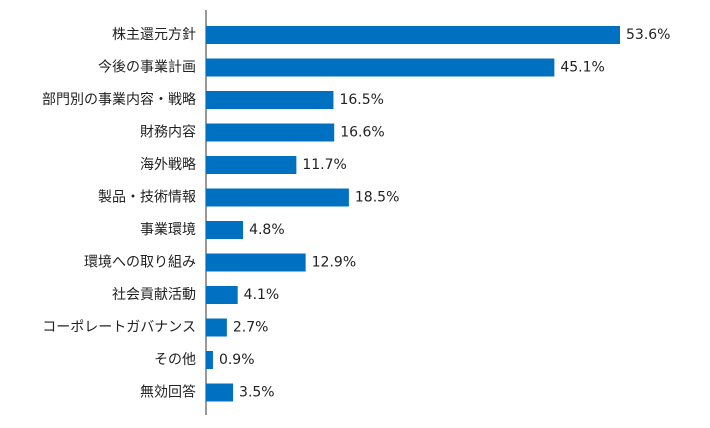 The width and height of the screenshot is (710, 428). What do you see at coordinates (147, 68) in the screenshot?
I see `category-label: 今後の事業計画` at bounding box center [147, 68].